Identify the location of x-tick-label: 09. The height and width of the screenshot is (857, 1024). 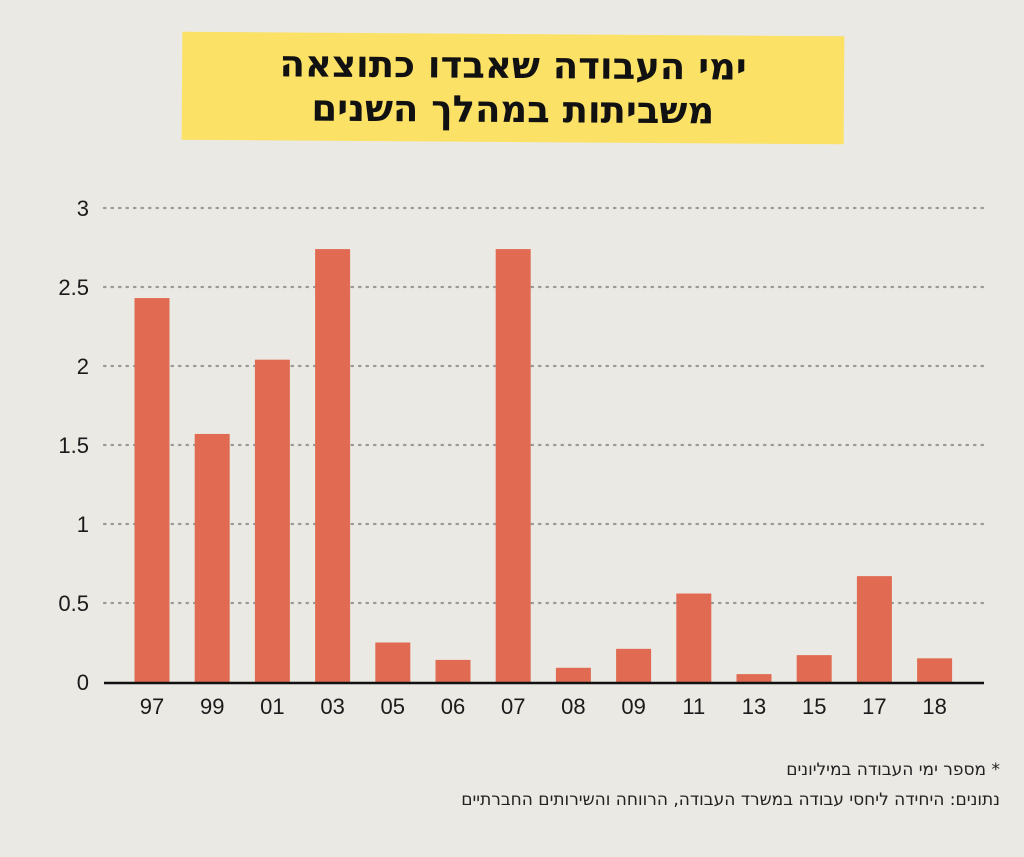
(633, 706).